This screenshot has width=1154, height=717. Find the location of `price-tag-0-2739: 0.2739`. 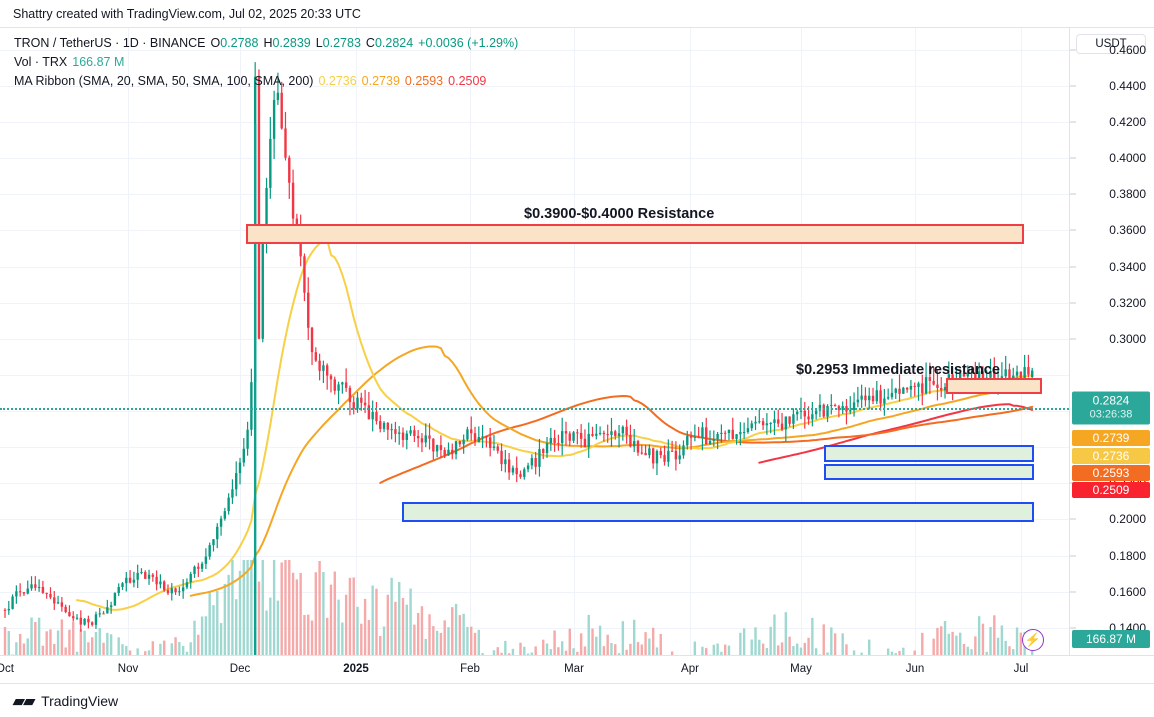

price-tag-0-2739: 0.2739 is located at coordinates (1111, 438).